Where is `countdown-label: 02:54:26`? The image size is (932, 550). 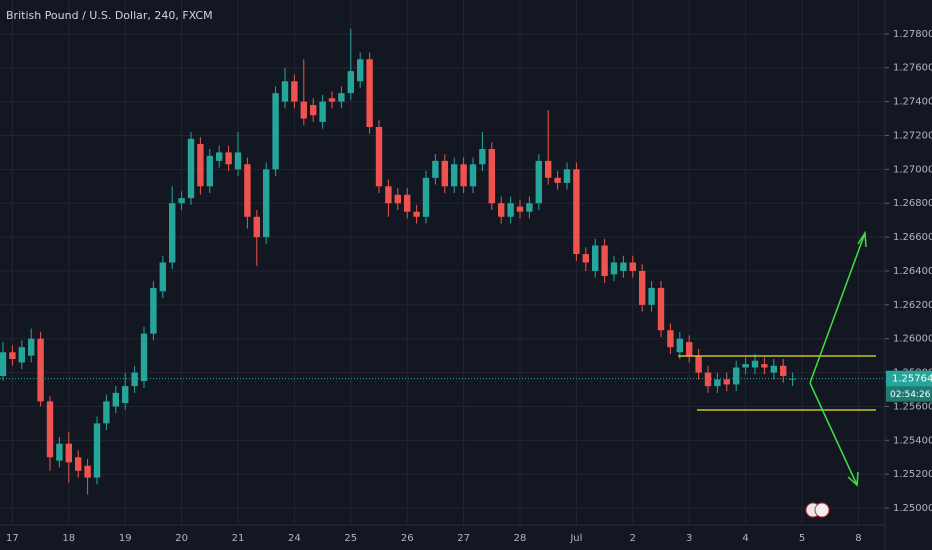 countdown-label: 02:54:26 is located at coordinates (910, 395).